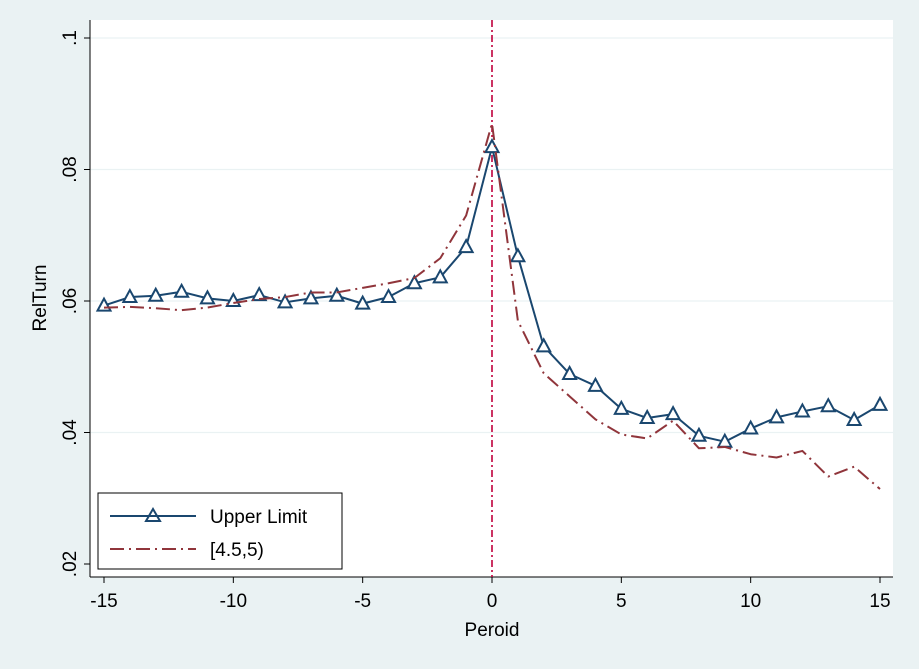 This screenshot has width=919, height=669. I want to click on x-tick-label: -15, so click(103, 601).